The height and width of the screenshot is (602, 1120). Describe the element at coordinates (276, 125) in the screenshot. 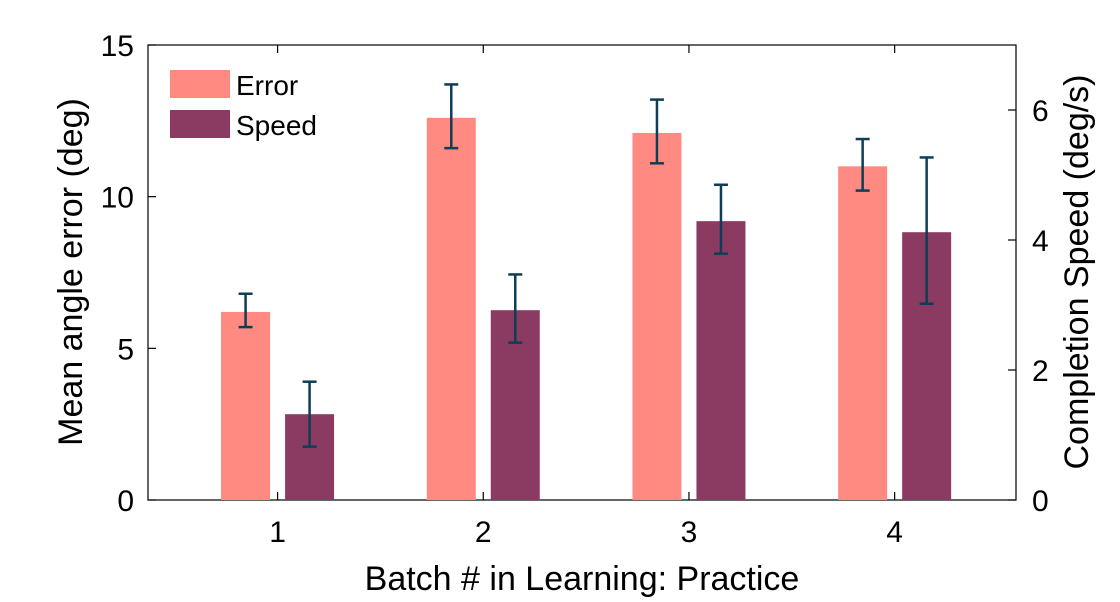

I see `legend-label-speed: Speed` at that location.